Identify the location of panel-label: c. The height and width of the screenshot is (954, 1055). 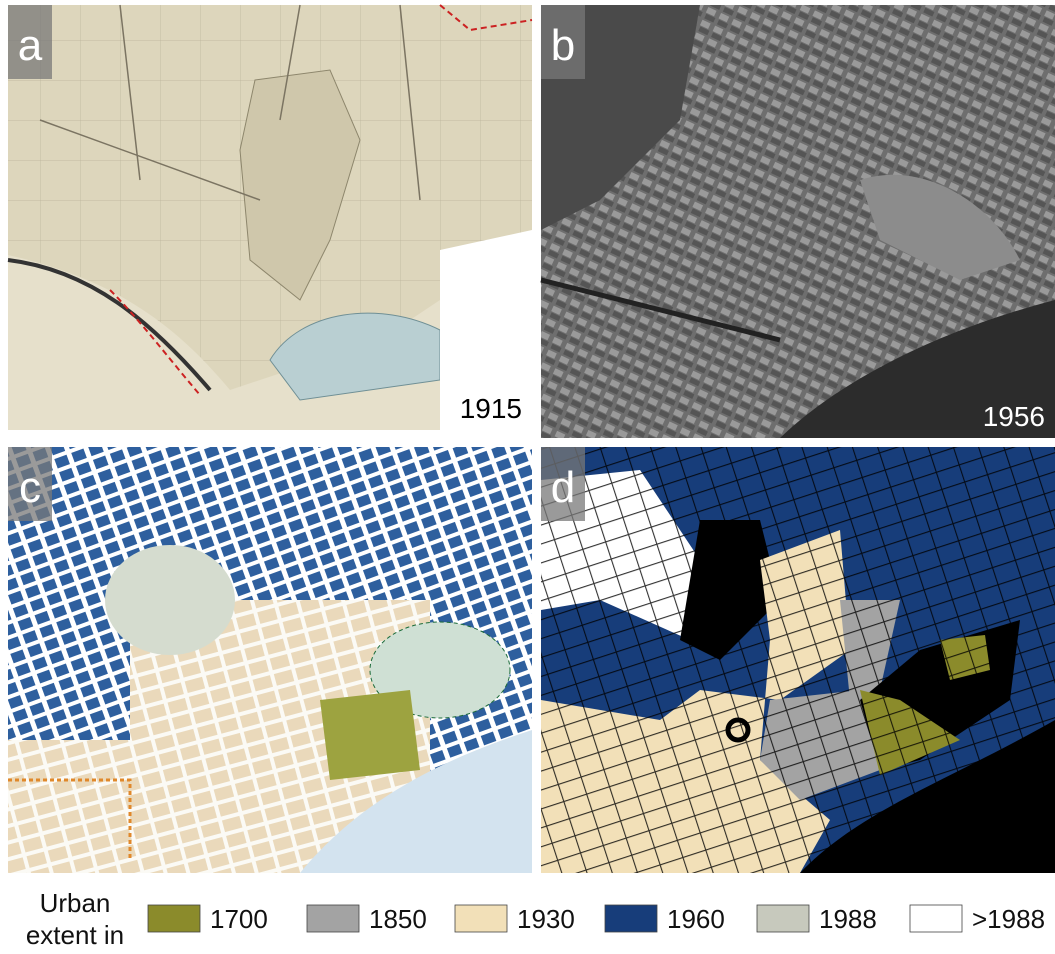
(30, 487).